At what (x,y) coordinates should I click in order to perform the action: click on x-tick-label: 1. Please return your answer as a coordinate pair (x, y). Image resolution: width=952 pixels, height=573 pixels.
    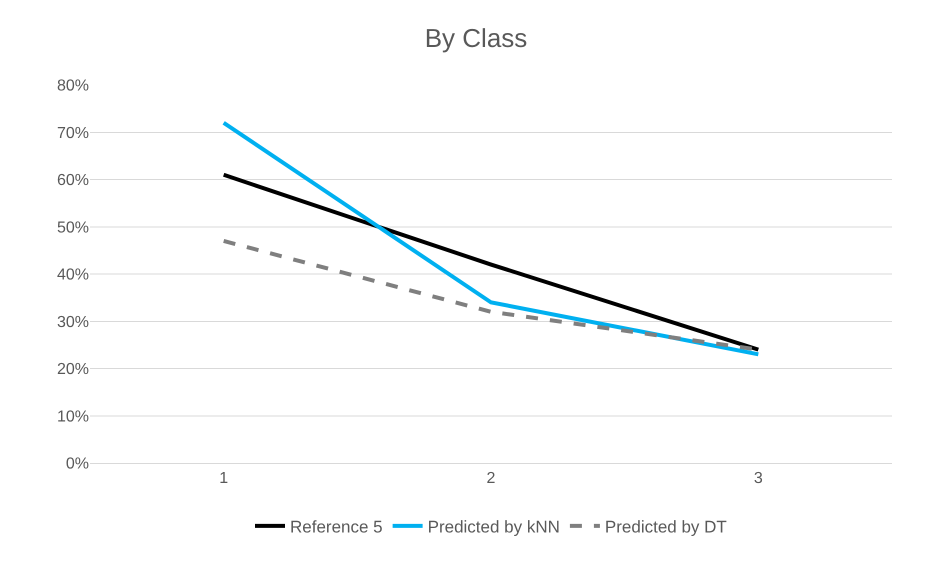
    Looking at the image, I should click on (223, 479).